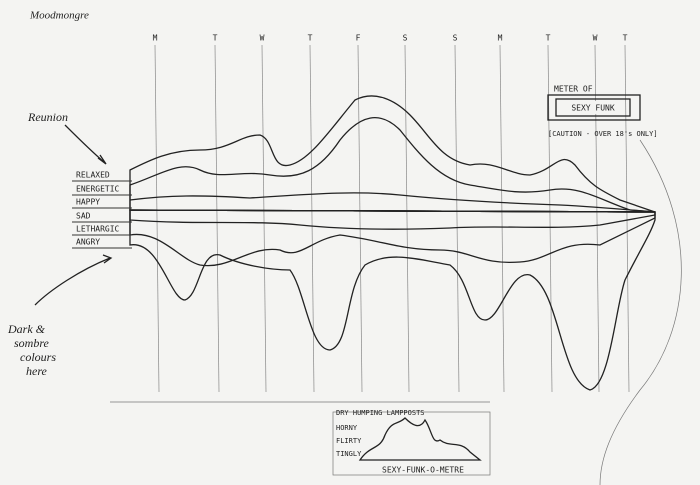  I want to click on funk-frame, so click(411, 443).